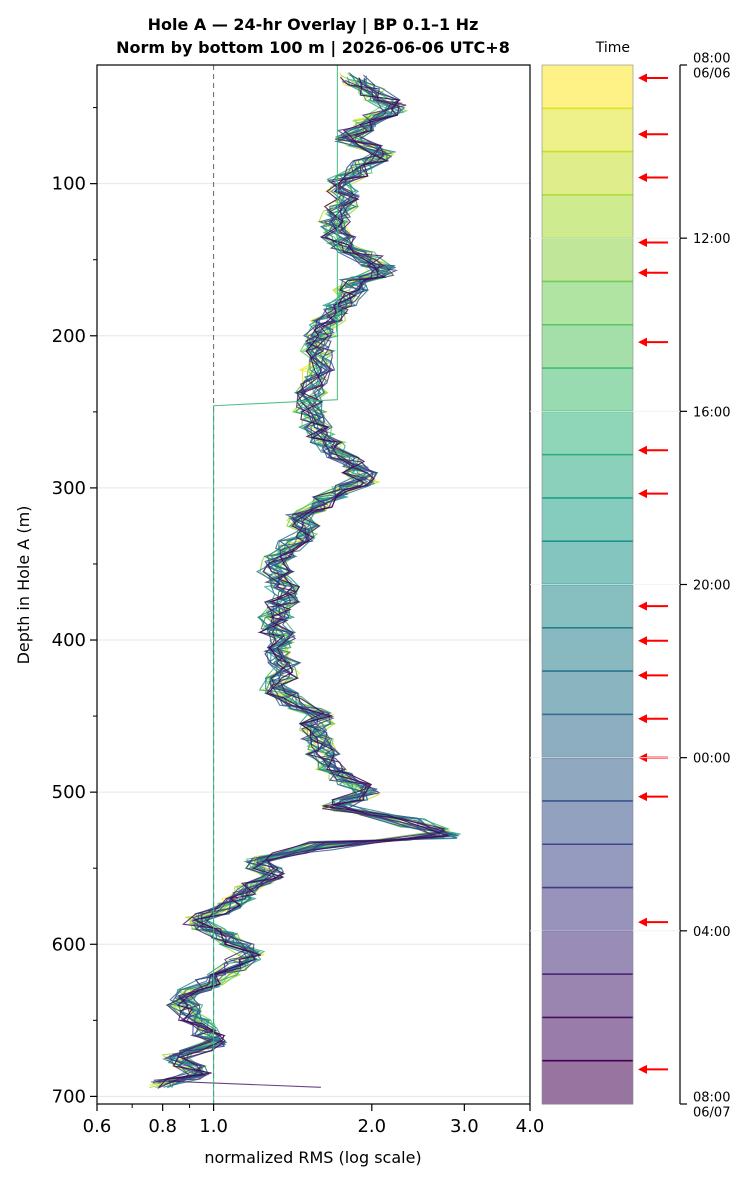 The width and height of the screenshot is (750, 1181). Describe the element at coordinates (711, 759) in the screenshot. I see `time-tick-label: 00:00` at that location.